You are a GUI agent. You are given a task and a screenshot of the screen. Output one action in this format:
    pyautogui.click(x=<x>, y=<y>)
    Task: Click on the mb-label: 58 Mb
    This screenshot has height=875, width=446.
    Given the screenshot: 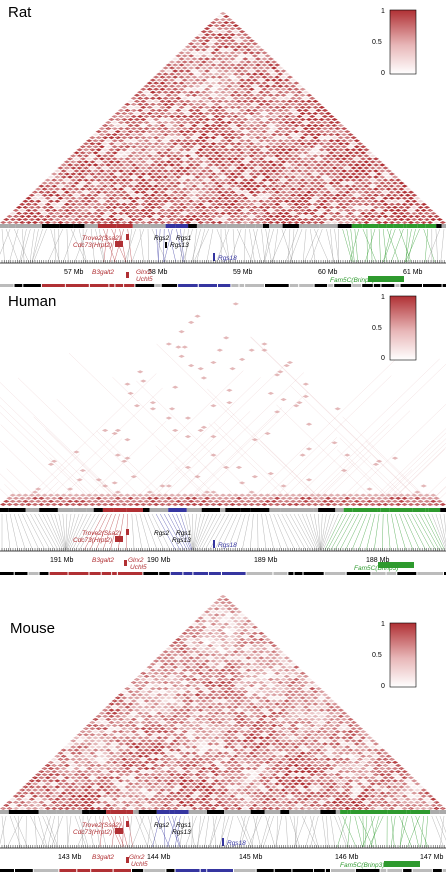 What is the action you would take?
    pyautogui.click(x=158, y=272)
    